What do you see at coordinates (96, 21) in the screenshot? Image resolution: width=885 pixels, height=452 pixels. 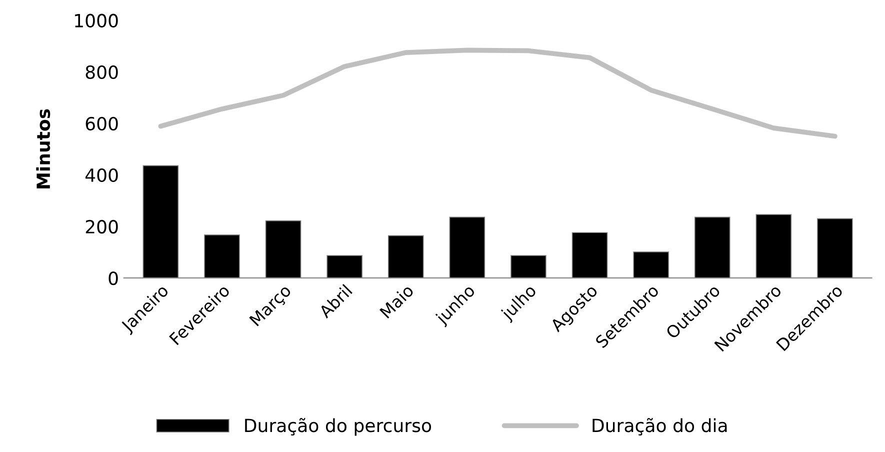 I see `y-tick-label: 1000` at bounding box center [96, 21].